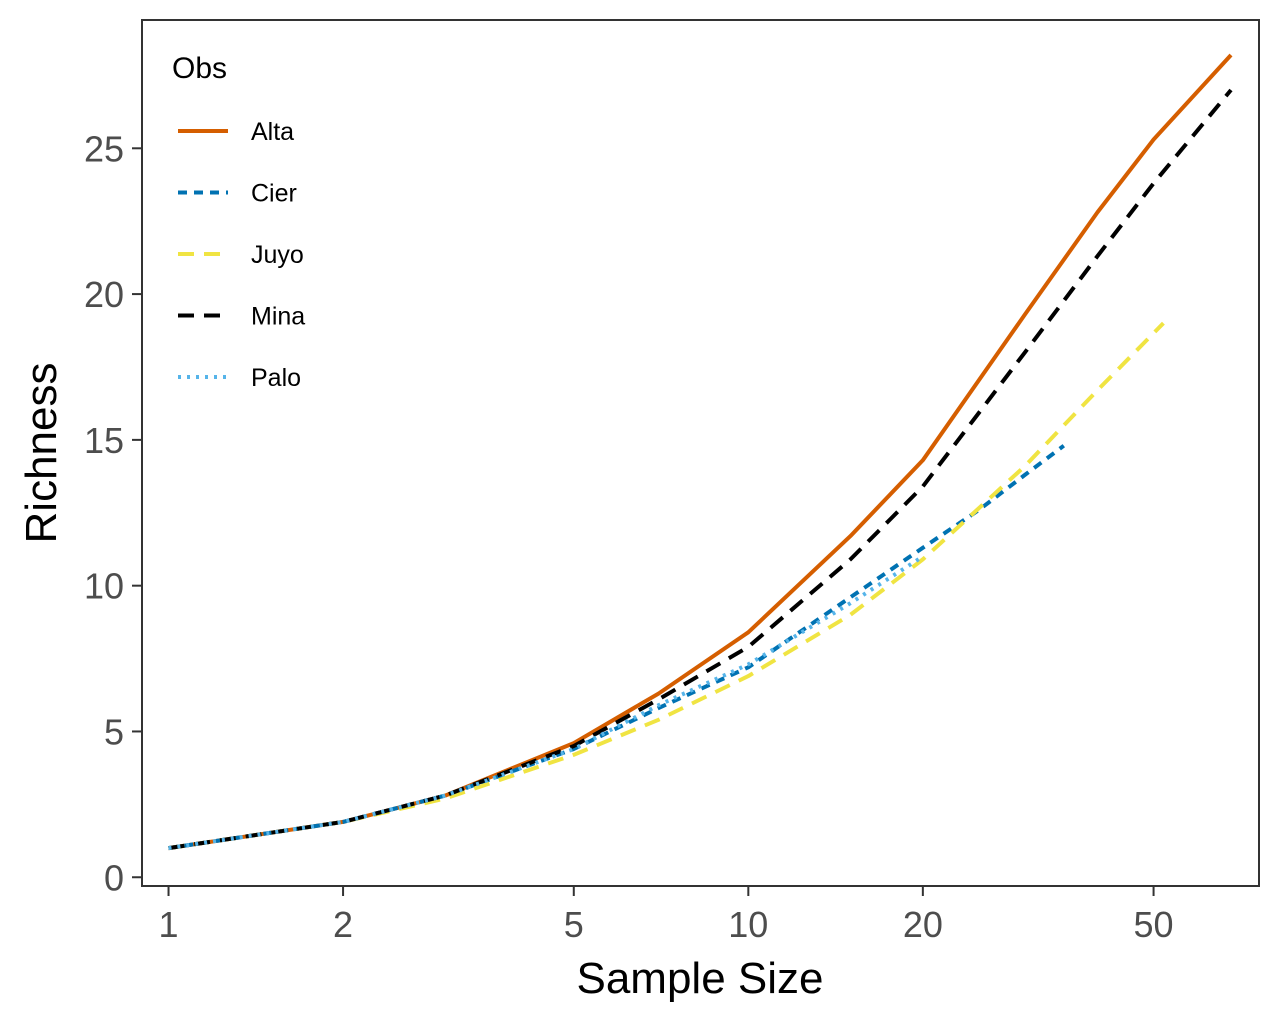 Image resolution: width=1280 pixels, height=1024 pixels. What do you see at coordinates (104, 586) in the screenshot?
I see `y-tick-label: 10` at bounding box center [104, 586].